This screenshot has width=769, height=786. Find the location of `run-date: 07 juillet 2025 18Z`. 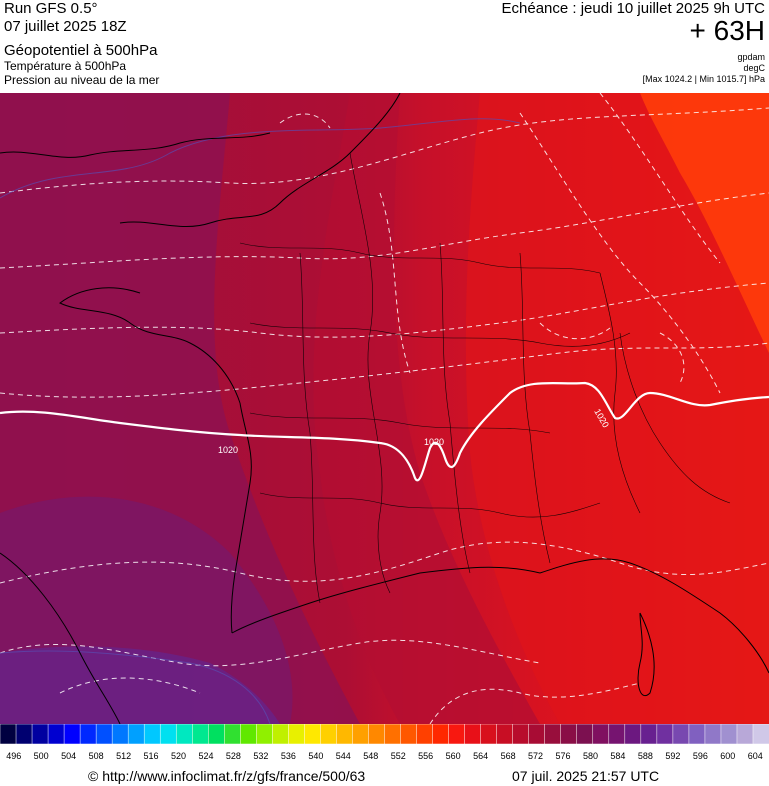

run-date: 07 juillet 2025 18Z is located at coordinates (65, 26).